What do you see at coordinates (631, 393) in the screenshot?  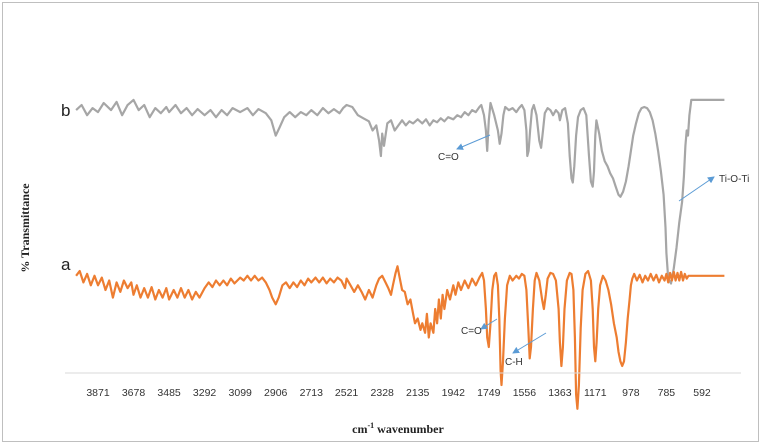 I see `x-tick-label: 978` at bounding box center [631, 393].